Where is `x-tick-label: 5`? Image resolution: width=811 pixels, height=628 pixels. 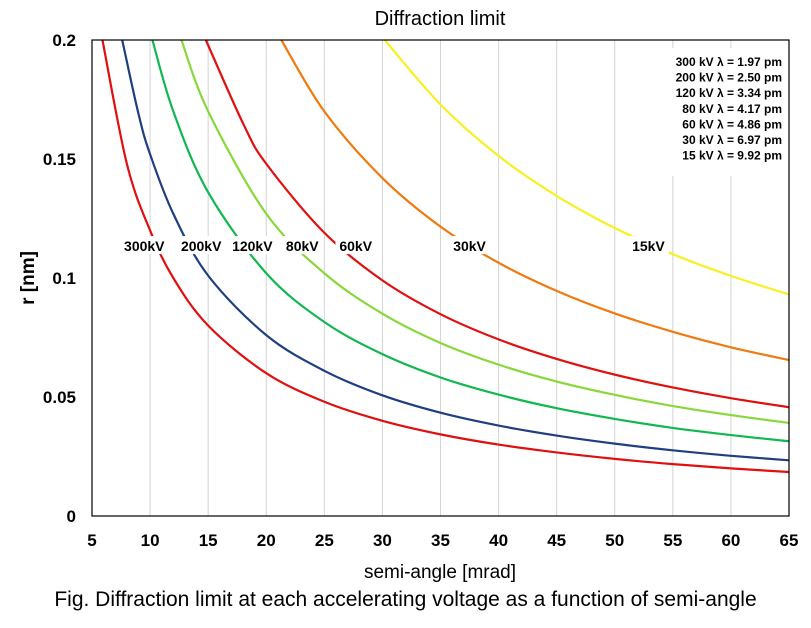
x-tick-label: 5 is located at coordinates (91, 540).